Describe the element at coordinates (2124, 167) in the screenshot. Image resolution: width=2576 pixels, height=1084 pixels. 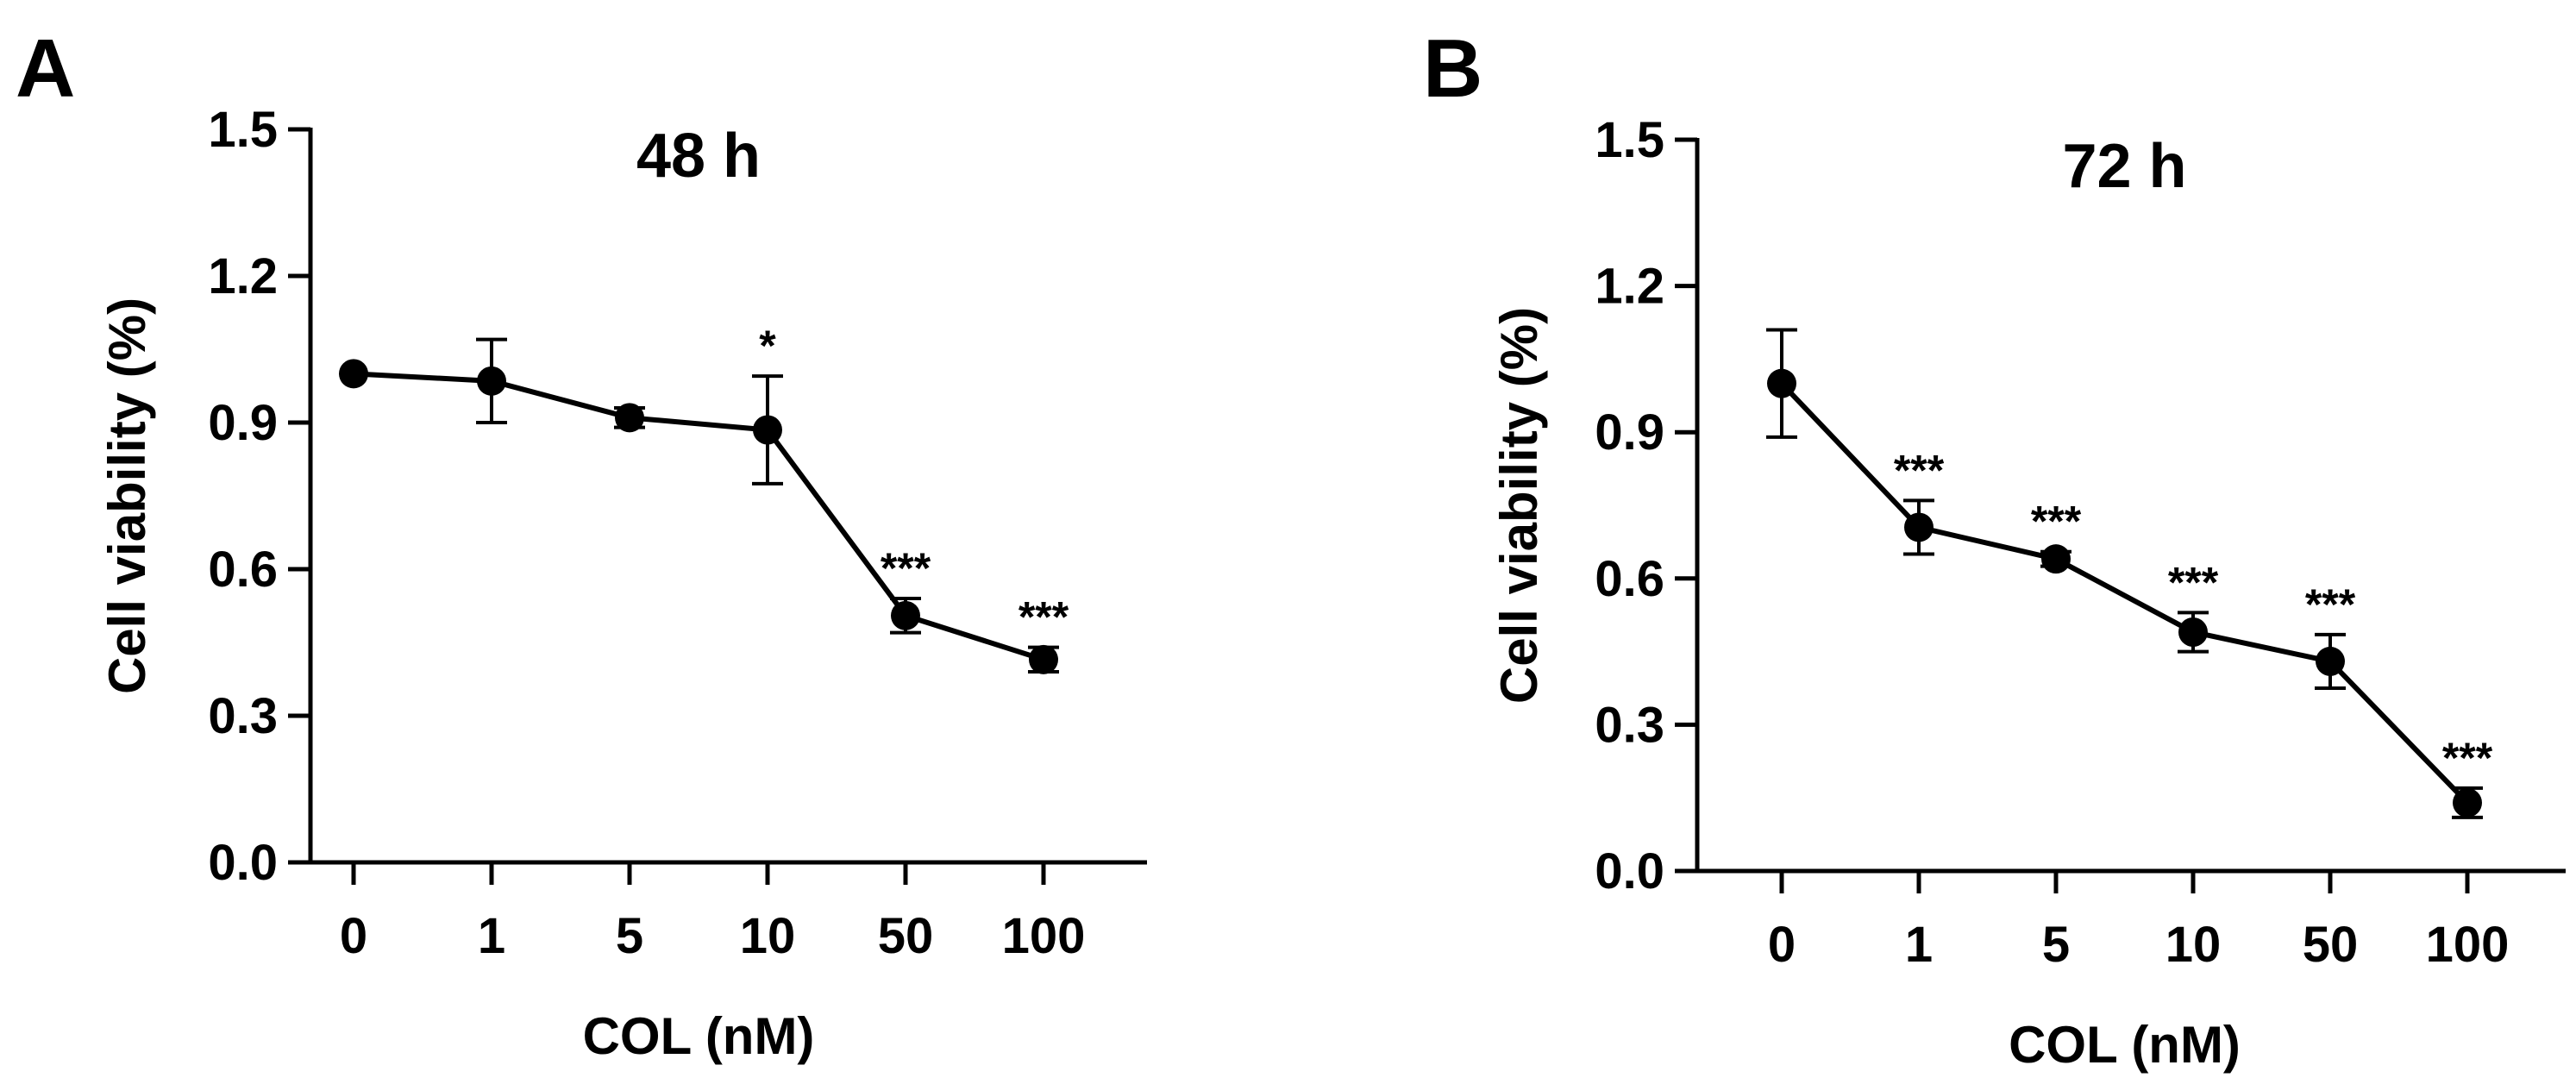
I see `chart-title: 72 h` at that location.